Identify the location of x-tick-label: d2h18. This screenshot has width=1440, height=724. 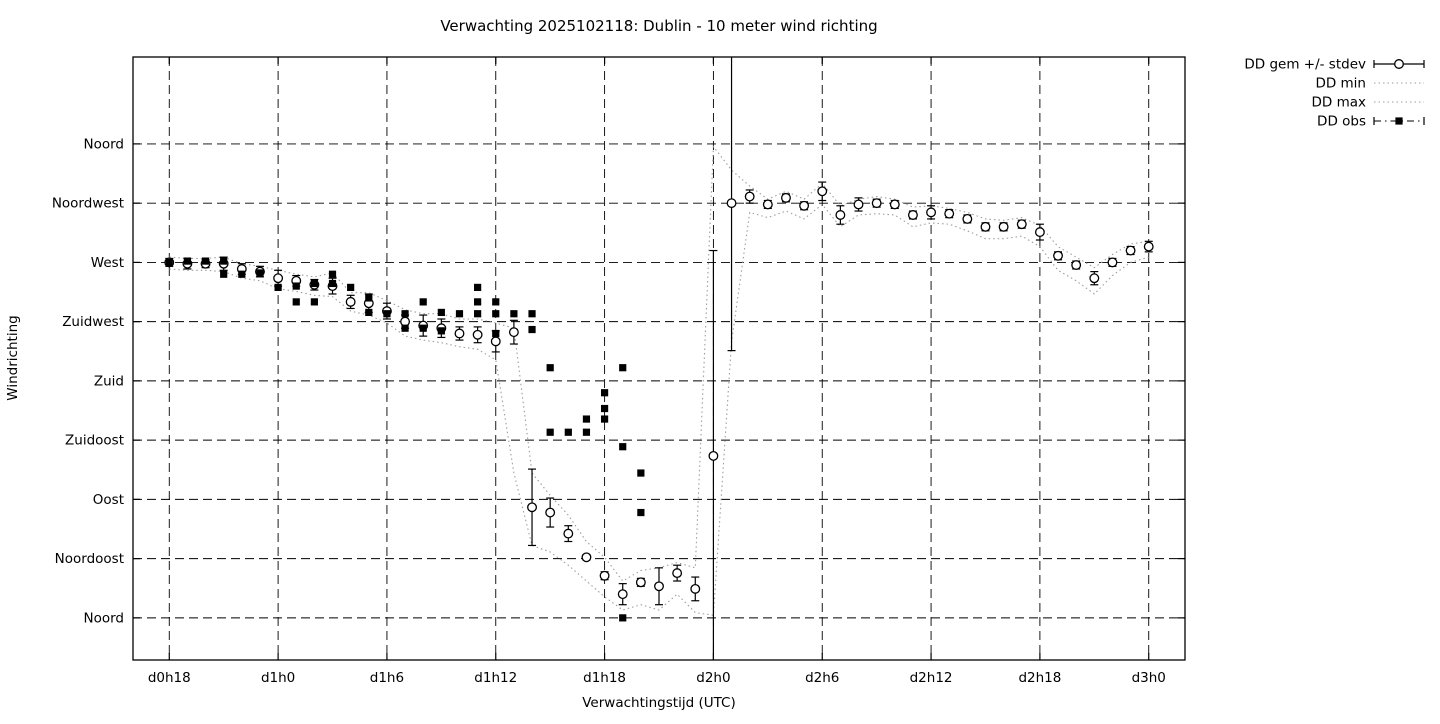
(1039, 678).